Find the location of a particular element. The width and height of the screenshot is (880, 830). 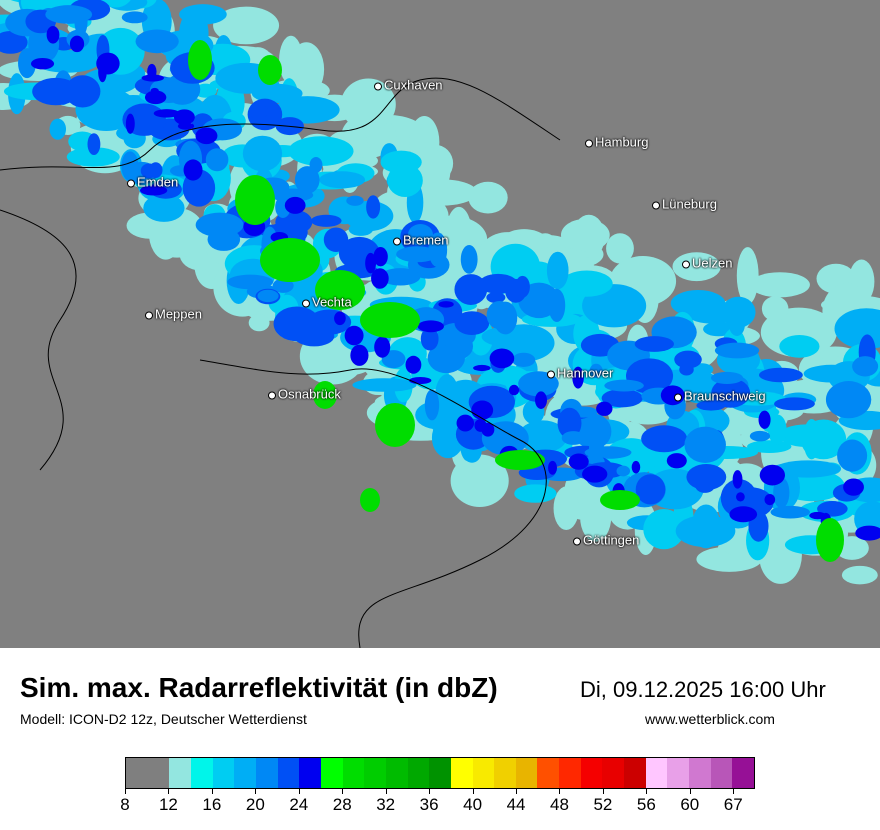

legend-tick-label: 8 is located at coordinates (125, 804).